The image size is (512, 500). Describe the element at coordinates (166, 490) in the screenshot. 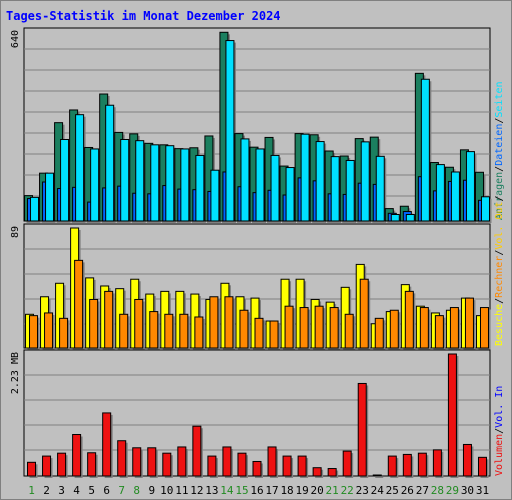

I see `day-label-10: 10` at that location.